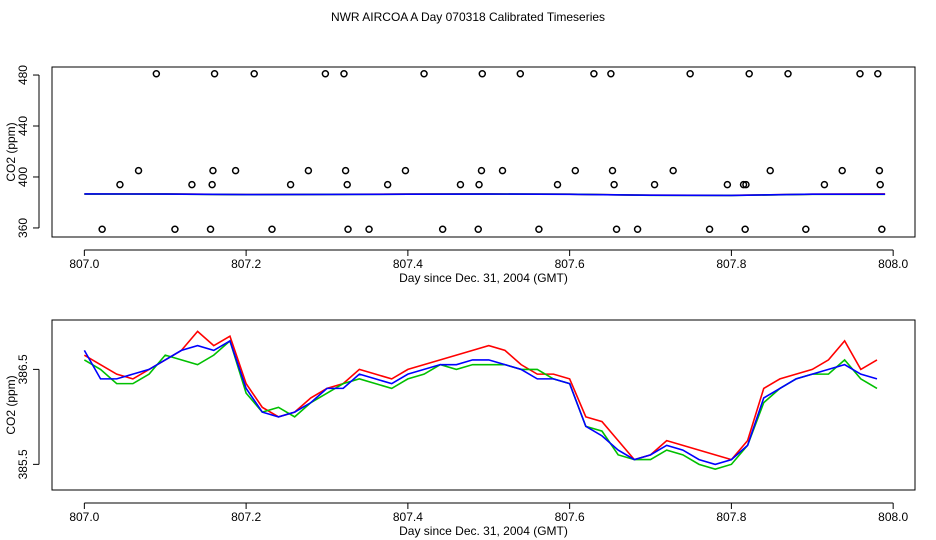  I want to click on y-tick-label: 386.5, so click(23, 369).